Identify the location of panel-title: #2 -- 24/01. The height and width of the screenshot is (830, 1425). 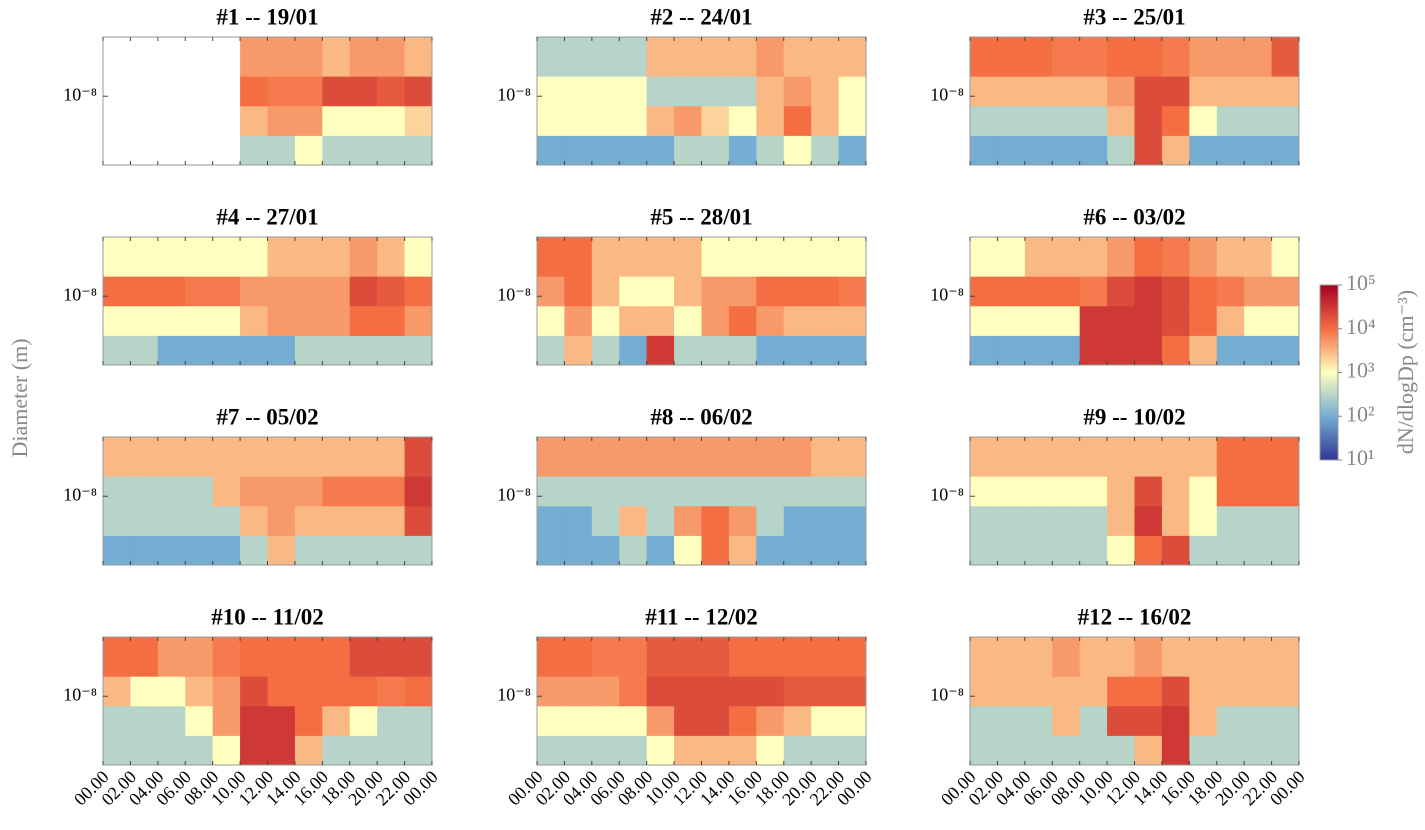
(701, 16).